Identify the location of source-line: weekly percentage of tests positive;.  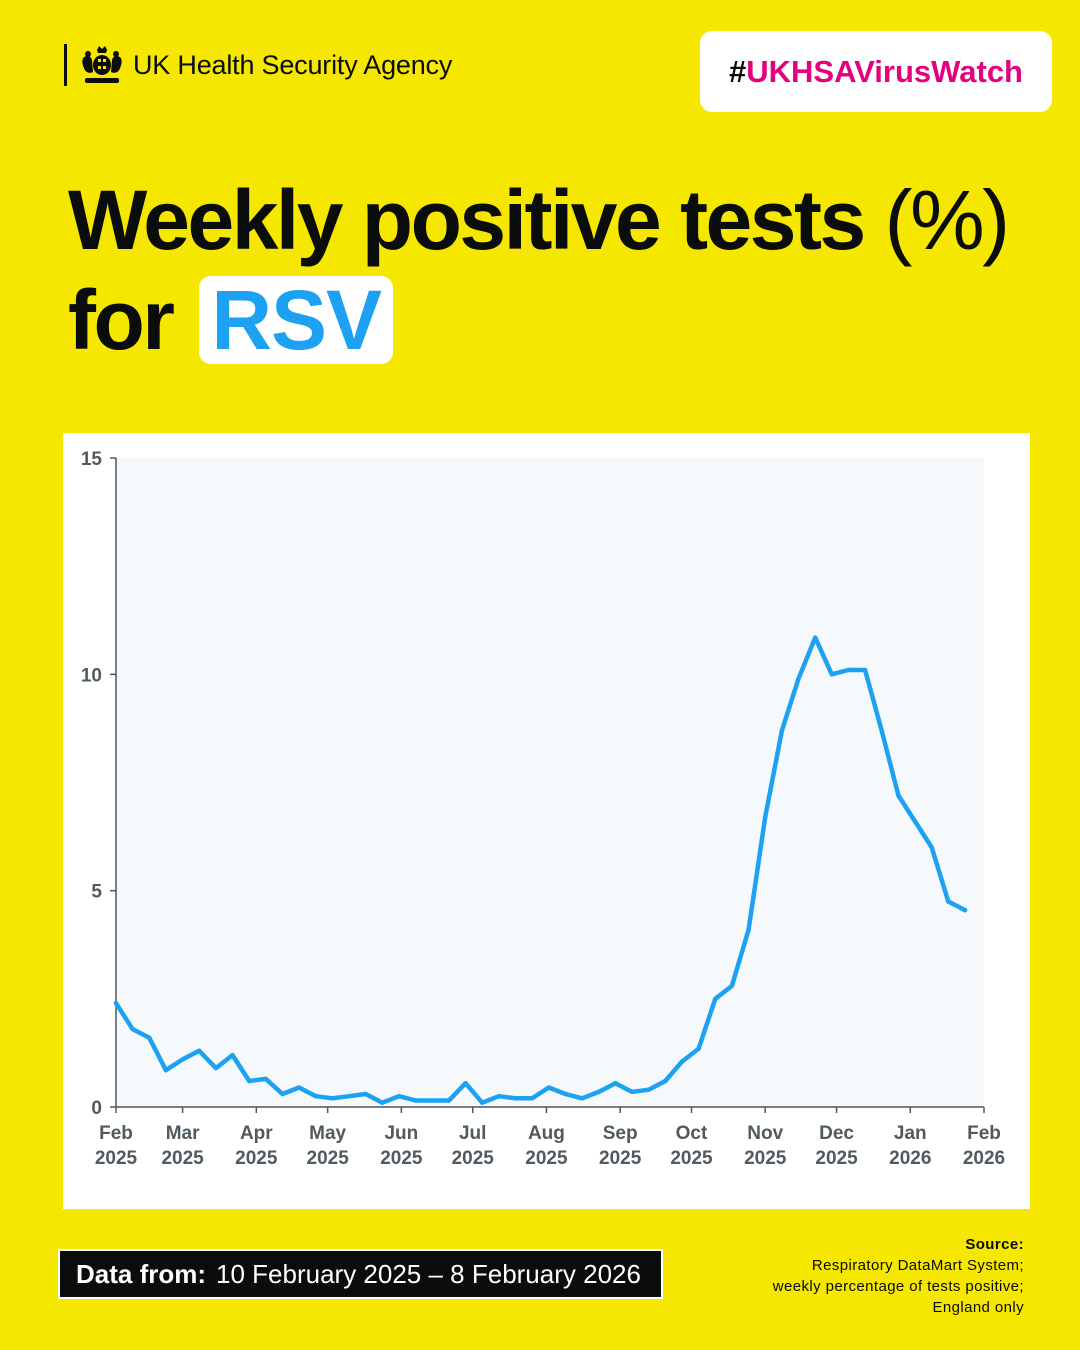
(898, 1286).